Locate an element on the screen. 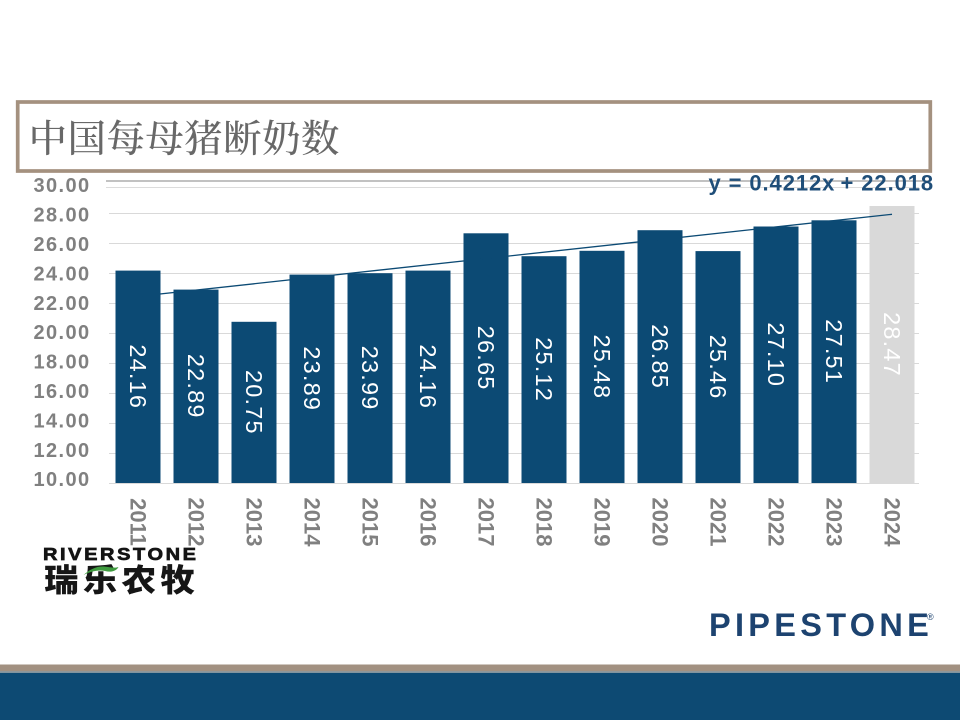  svg-text: 25.12 is located at coordinates (544, 369).